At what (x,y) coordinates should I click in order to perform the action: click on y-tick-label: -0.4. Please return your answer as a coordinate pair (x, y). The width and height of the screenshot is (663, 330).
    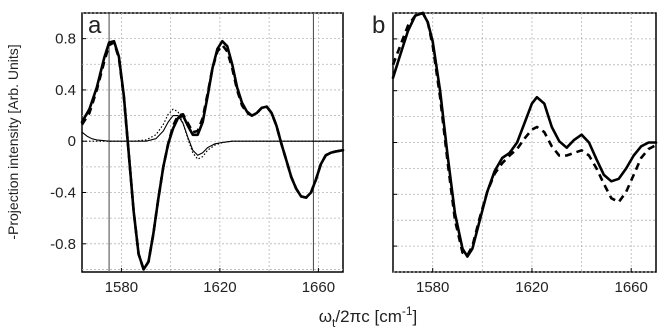
    Looking at the image, I should click on (63, 193).